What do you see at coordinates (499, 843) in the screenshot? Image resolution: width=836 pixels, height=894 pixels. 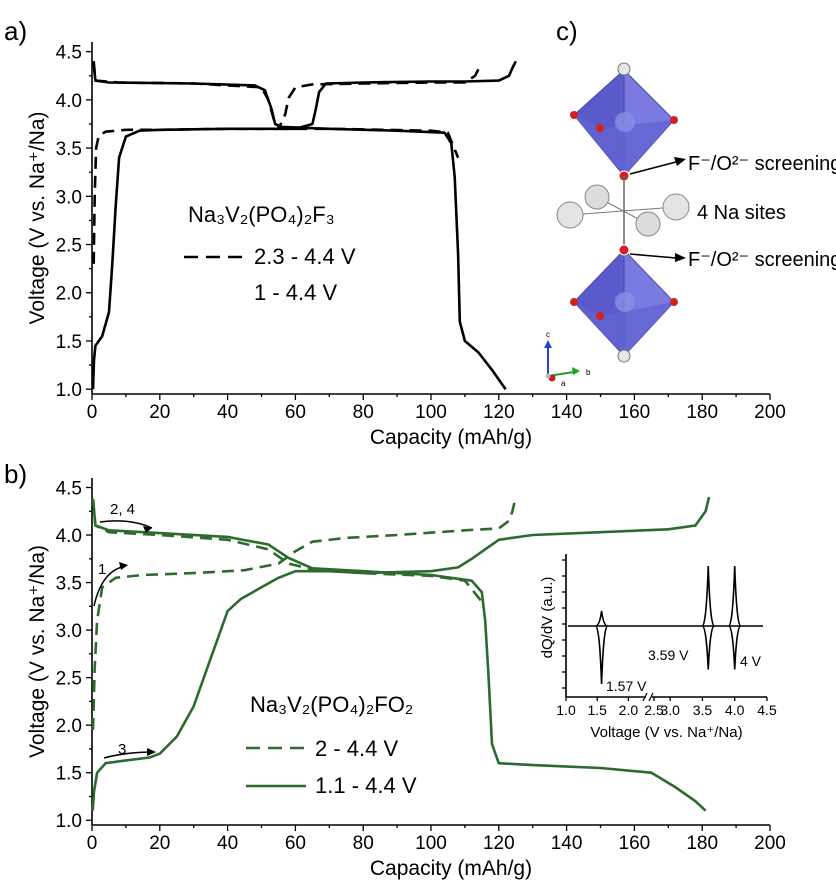 I see `panel-b-x-tick-label: 120` at bounding box center [499, 843].